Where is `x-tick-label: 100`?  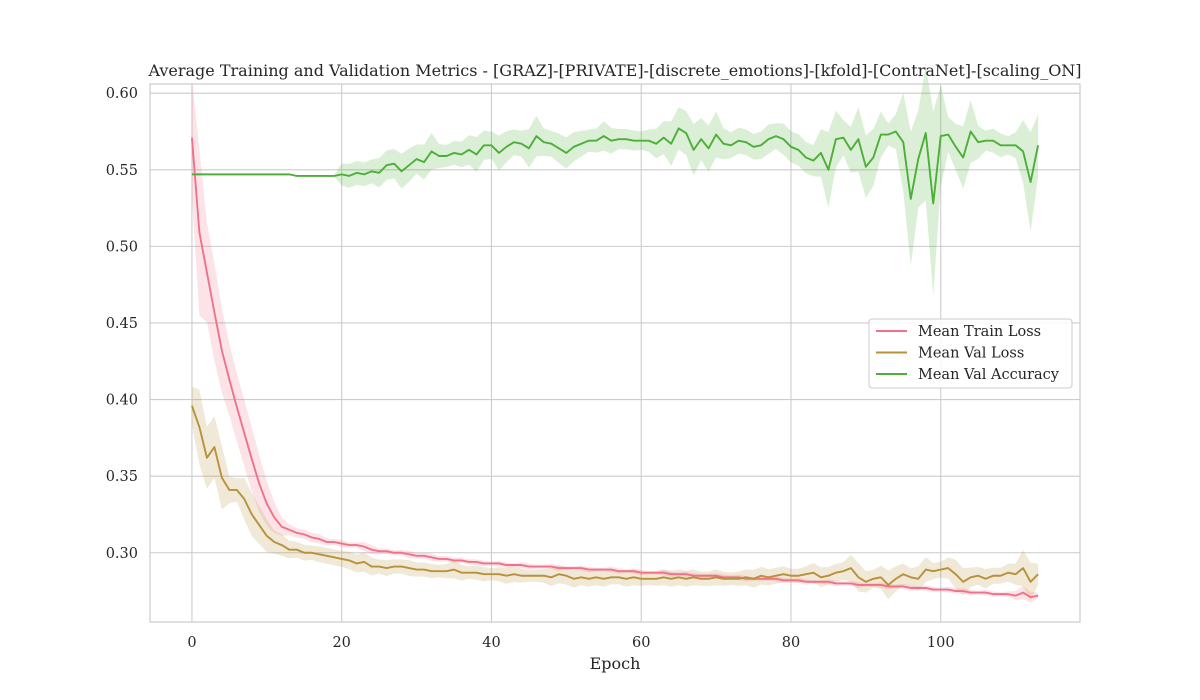
x-tick-label: 100 is located at coordinates (941, 643).